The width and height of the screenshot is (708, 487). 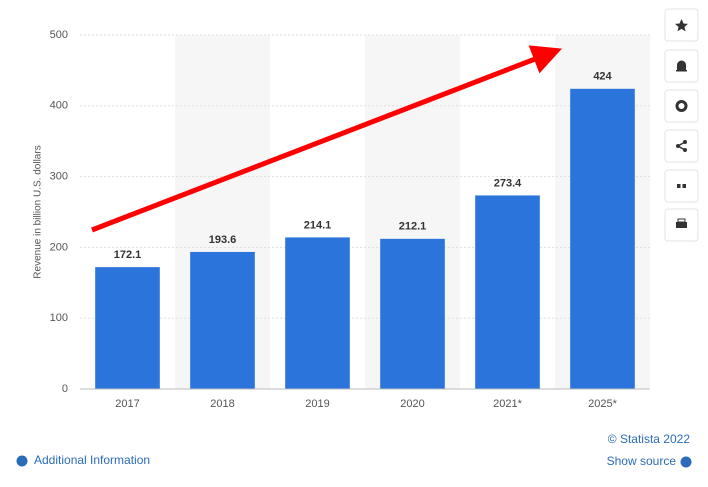 I want to click on value-label: 273.4, so click(x=508, y=183).